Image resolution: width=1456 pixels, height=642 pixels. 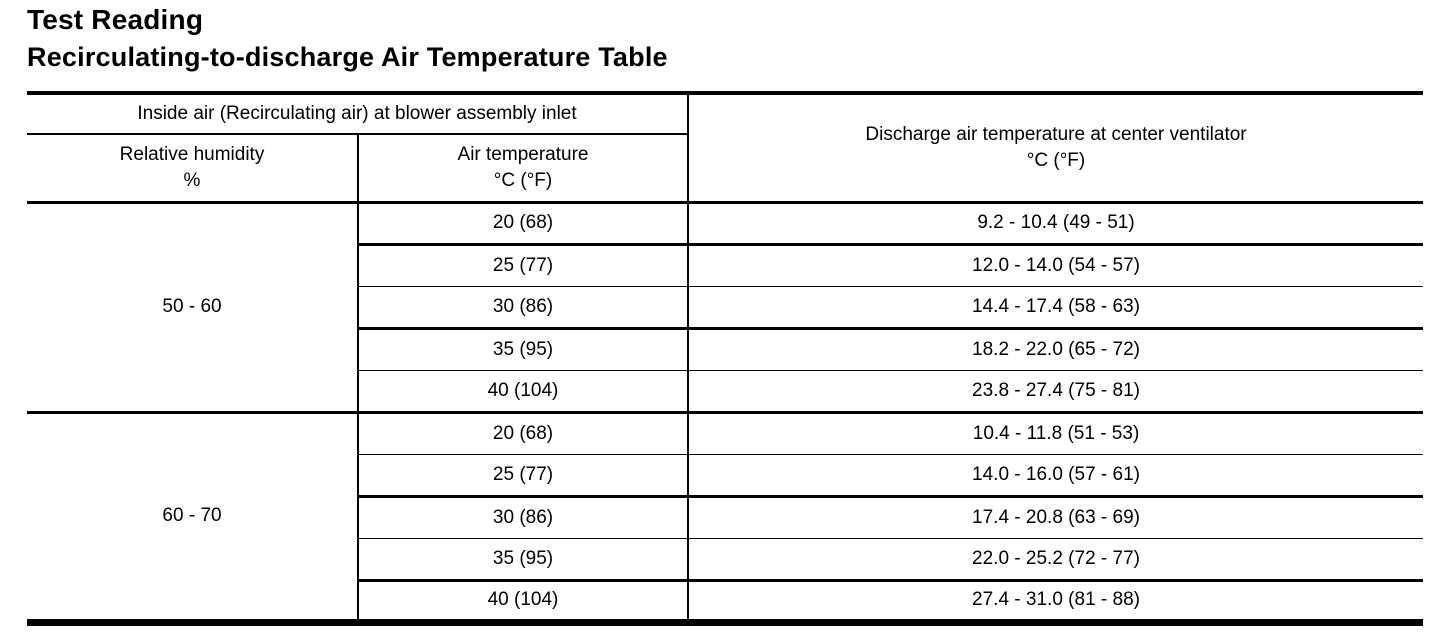 I want to click on table-row: 25 (77) 14.0 - 16.0 (57 - 61), so click(x=725, y=476).